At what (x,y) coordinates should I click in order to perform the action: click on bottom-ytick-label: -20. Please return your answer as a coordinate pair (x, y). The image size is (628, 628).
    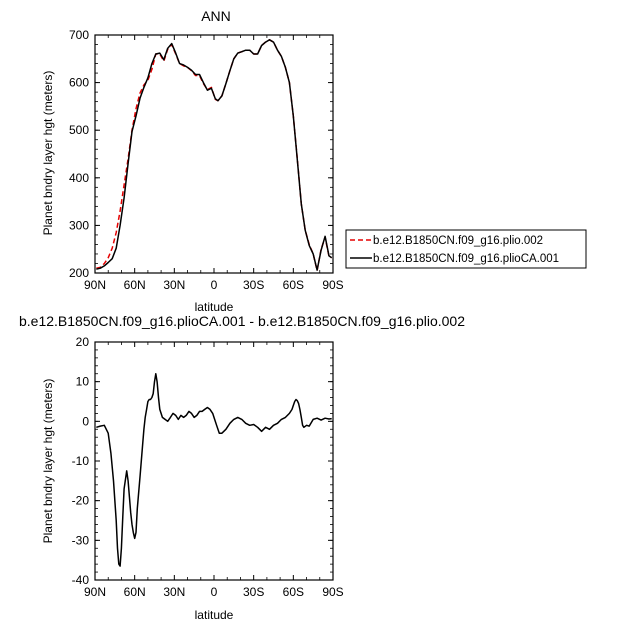
    Looking at the image, I should click on (81, 501).